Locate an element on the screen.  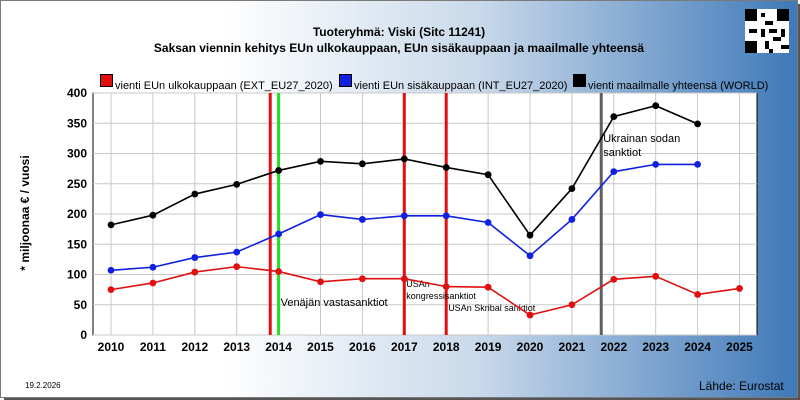
y-tick-label: 250 is located at coordinates (77, 184).